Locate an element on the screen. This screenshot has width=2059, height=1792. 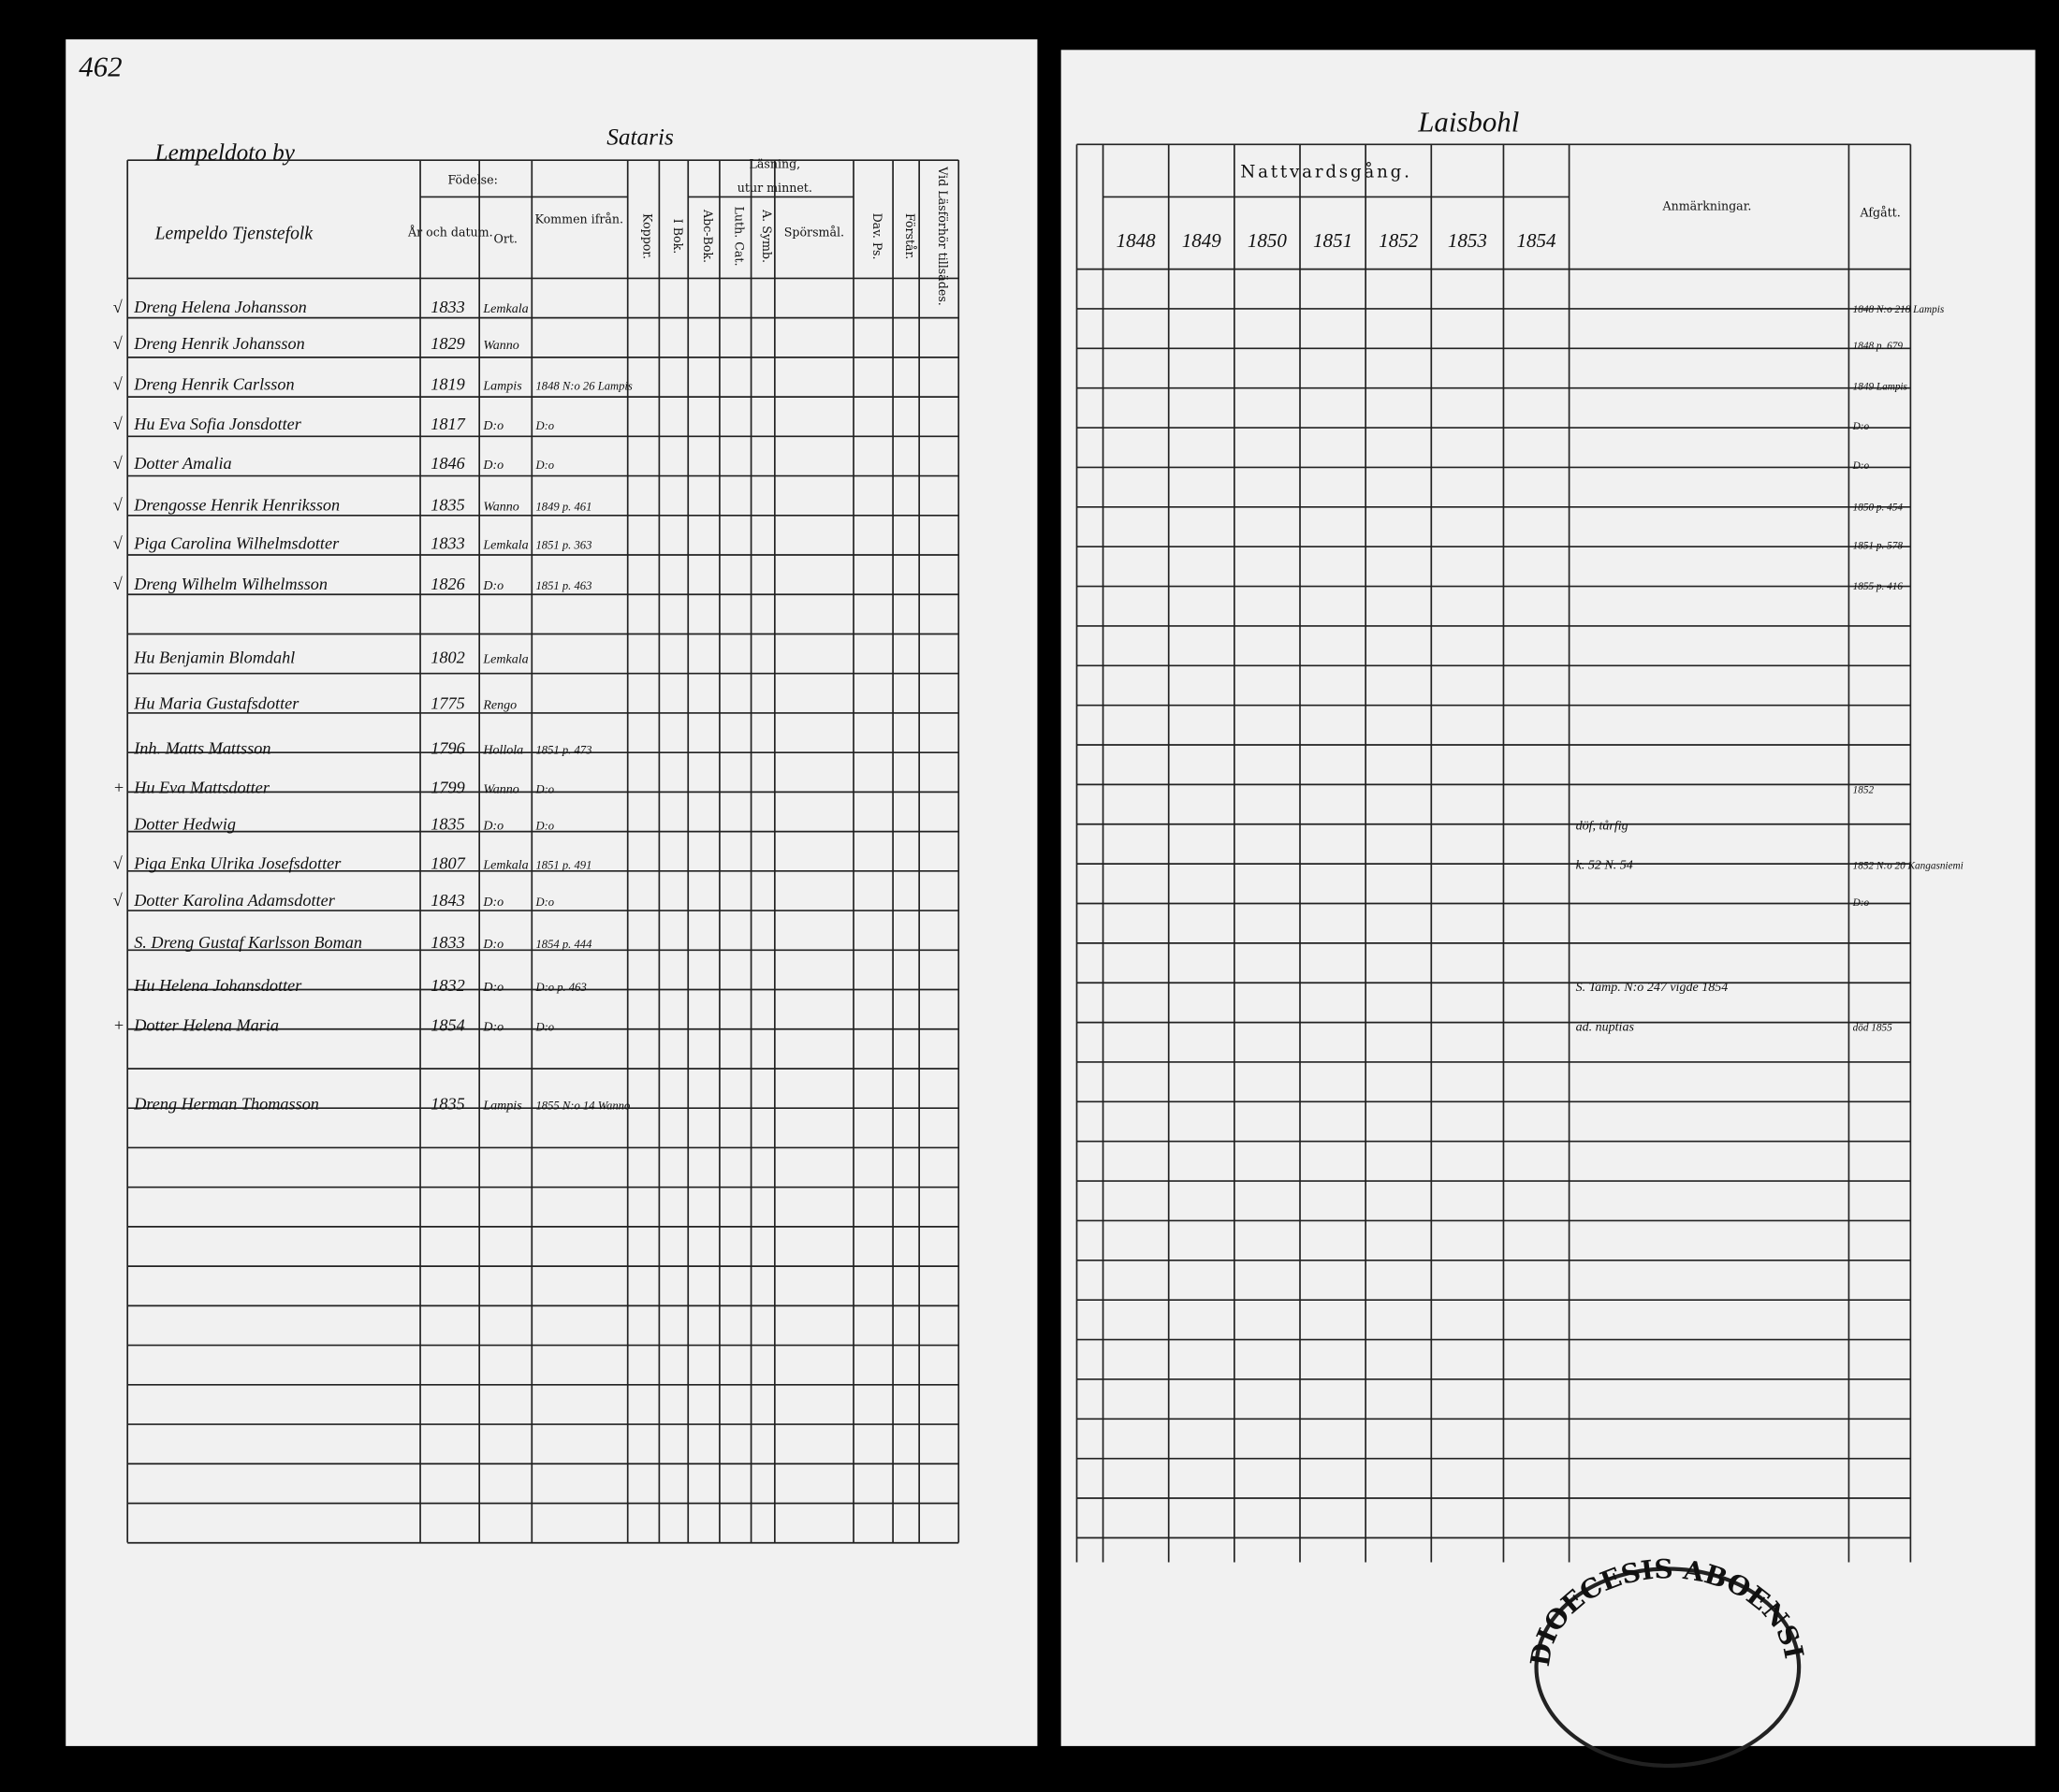
column-header: A. Symb. is located at coordinates (767, 236).